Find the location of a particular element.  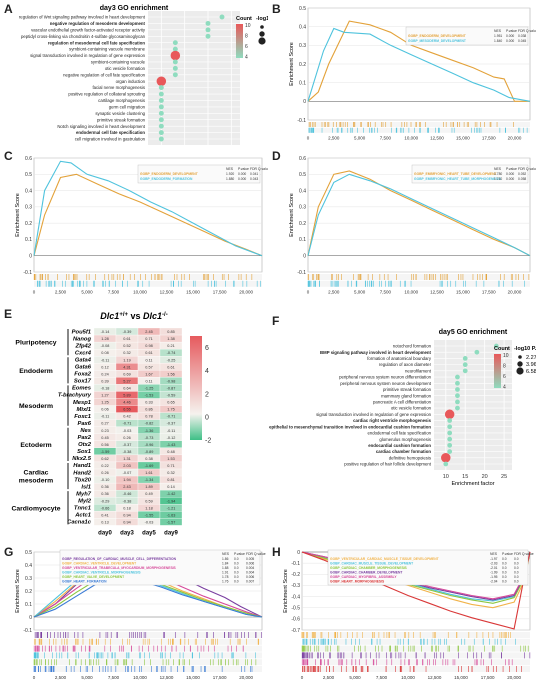

gene-label: Isl1 is located at coordinates (86, 487).